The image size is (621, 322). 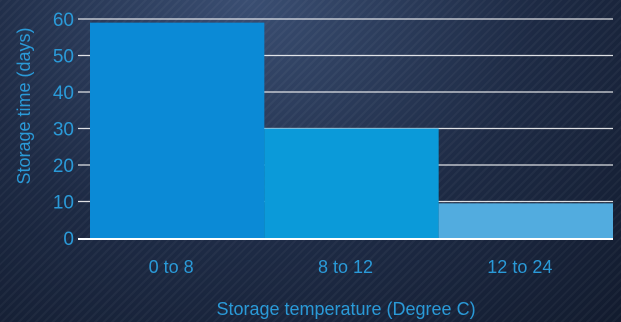 What do you see at coordinates (63, 93) in the screenshot?
I see `y-tick-label: 40` at bounding box center [63, 93].